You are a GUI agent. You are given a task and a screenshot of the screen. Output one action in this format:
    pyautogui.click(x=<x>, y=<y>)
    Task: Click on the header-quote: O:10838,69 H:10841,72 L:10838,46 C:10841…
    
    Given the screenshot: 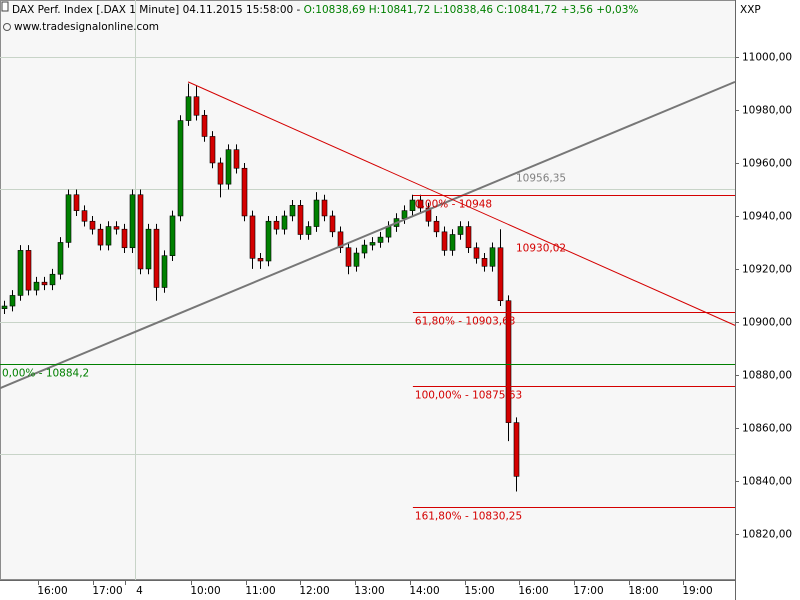 What is the action you would take?
    pyautogui.click(x=471, y=10)
    